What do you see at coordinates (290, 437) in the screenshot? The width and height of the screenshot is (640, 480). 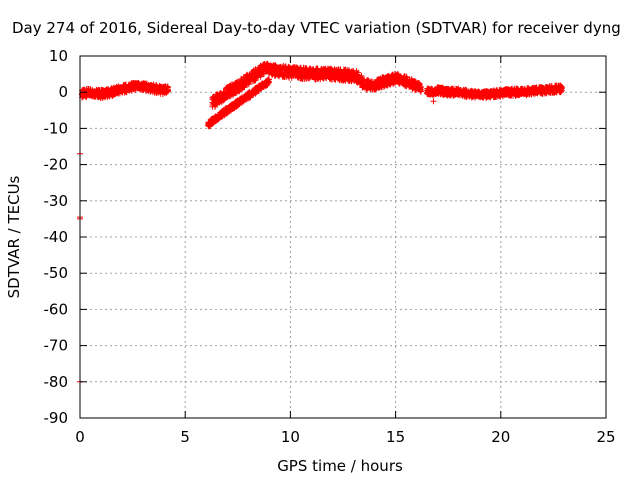 I see `x-tick-label: 10` at bounding box center [290, 437].